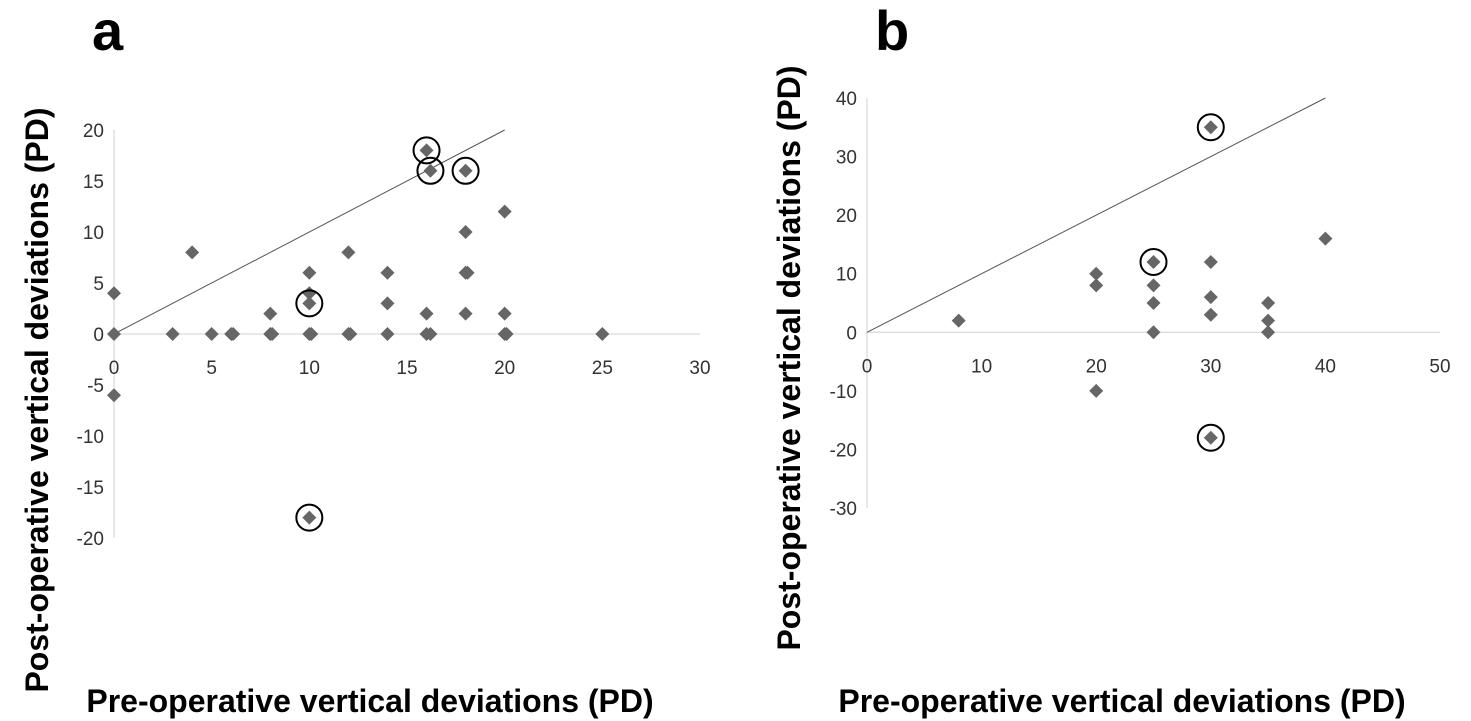 Image resolution: width=1471 pixels, height=721 pixels. Describe the element at coordinates (843, 392) in the screenshot. I see `y-tick-label-b: -10` at that location.